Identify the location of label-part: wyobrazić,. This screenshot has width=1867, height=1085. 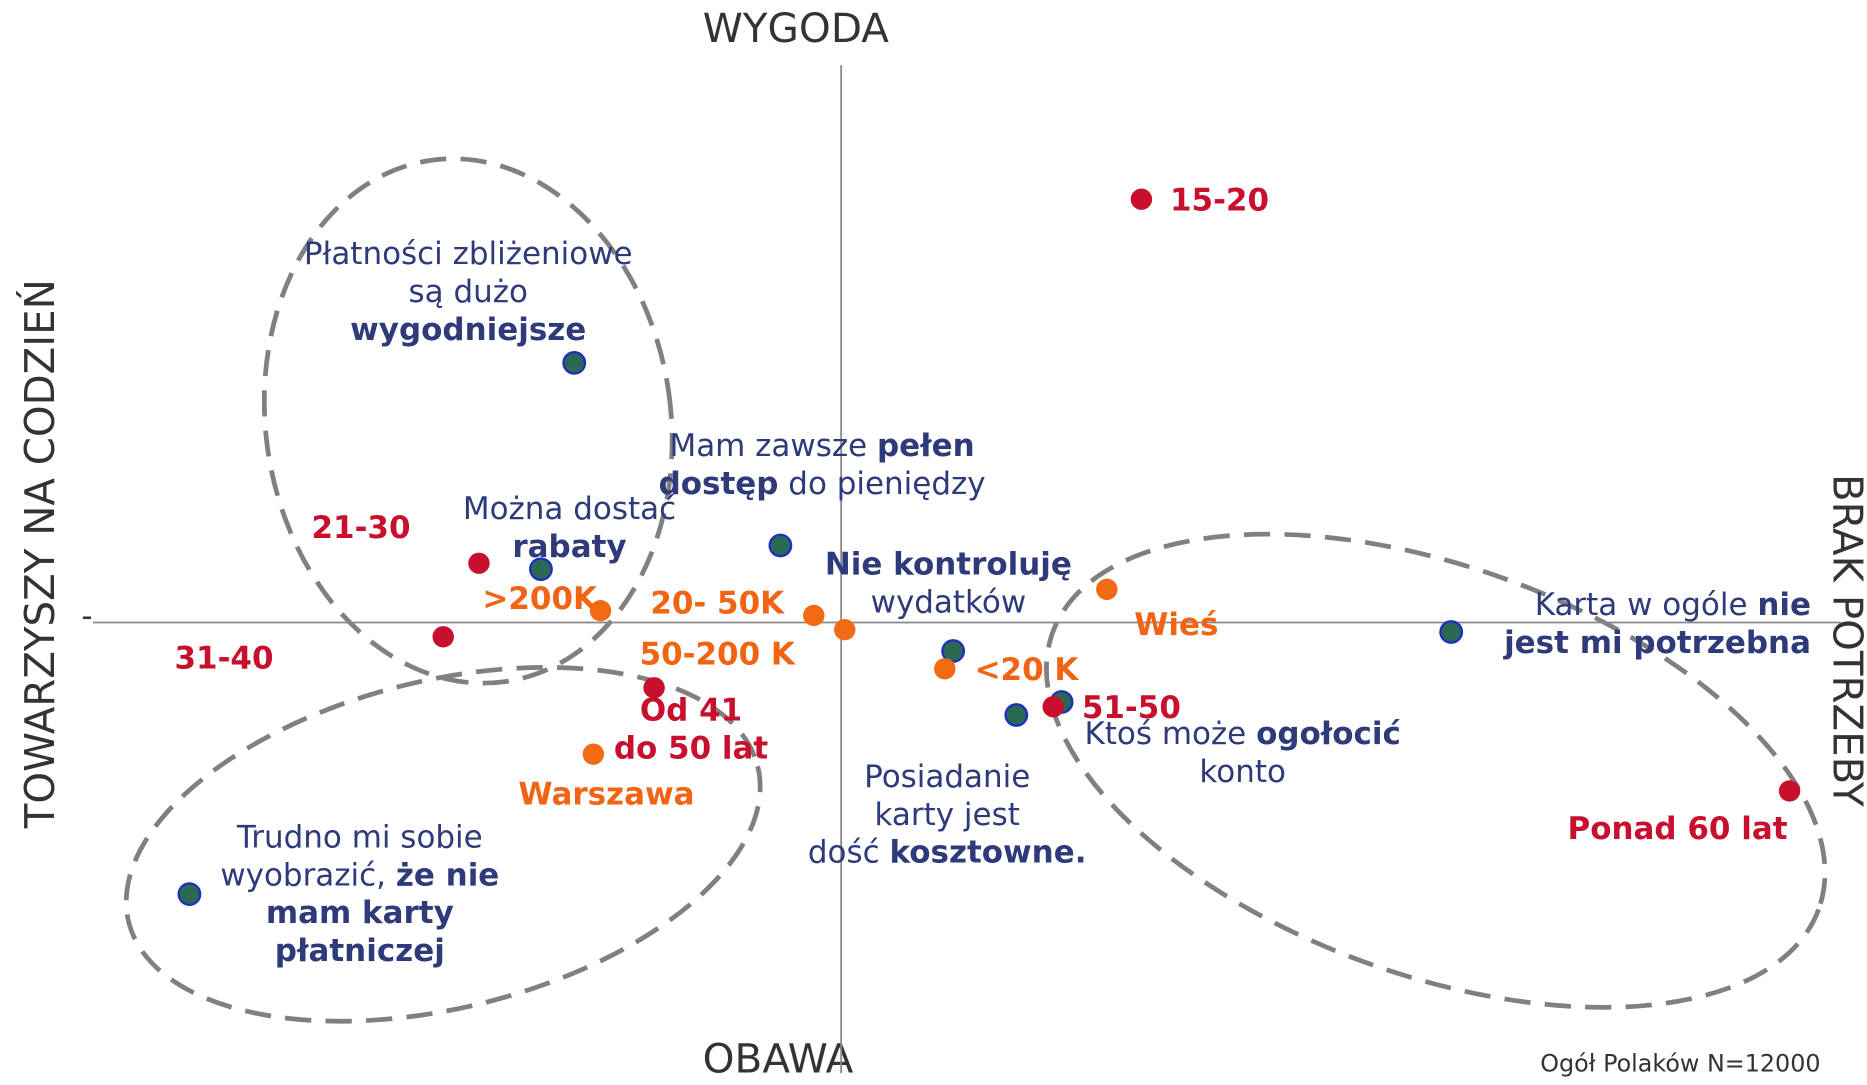
(308, 875).